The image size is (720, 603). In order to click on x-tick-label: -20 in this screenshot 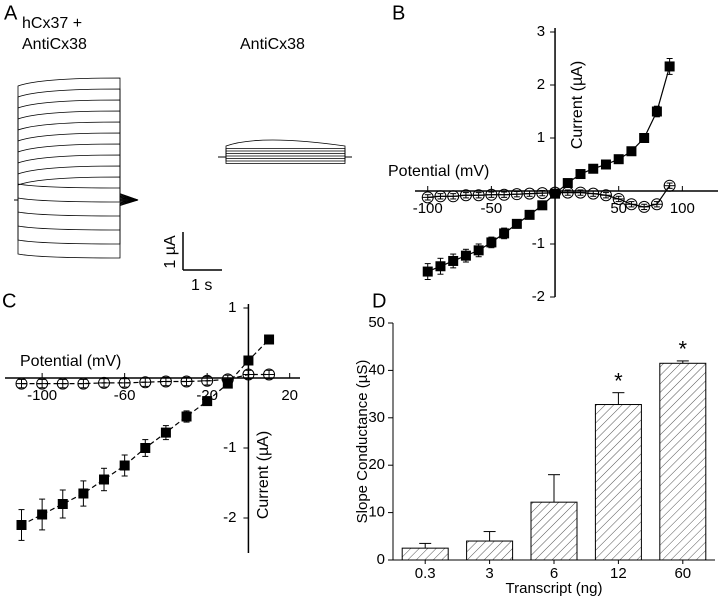, I will do `click(207, 395)`.